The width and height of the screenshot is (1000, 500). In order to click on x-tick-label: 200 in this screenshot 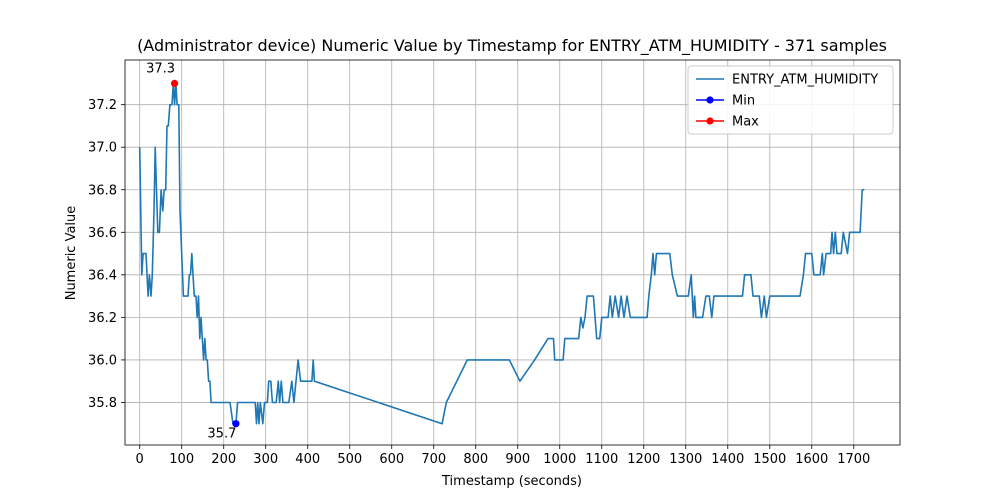, I will do `click(223, 459)`.